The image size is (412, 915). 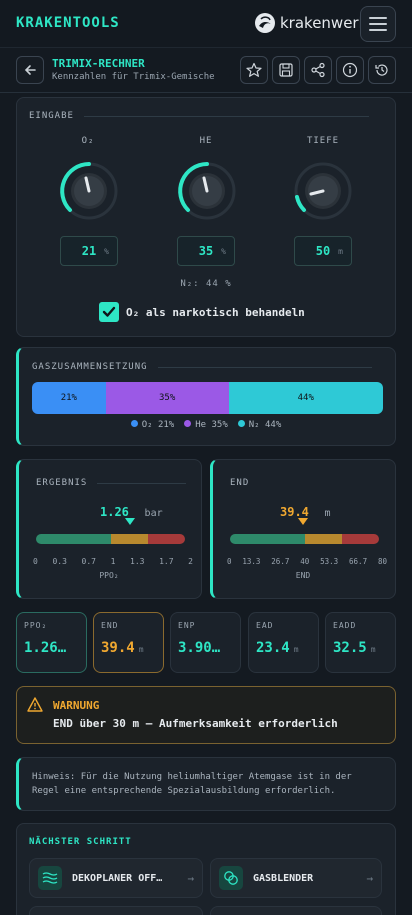 I want to click on ppo2-marker, so click(x=129, y=521).